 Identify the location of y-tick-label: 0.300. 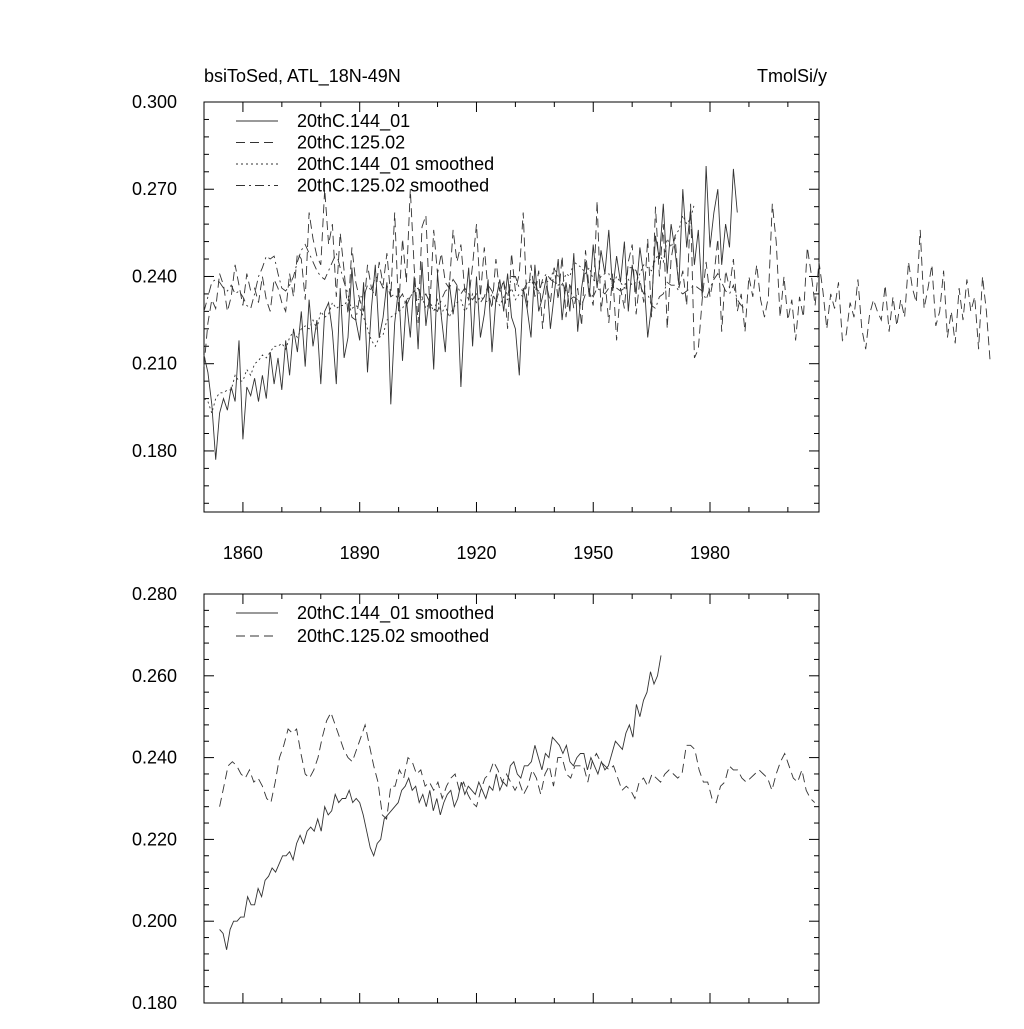
(154, 102).